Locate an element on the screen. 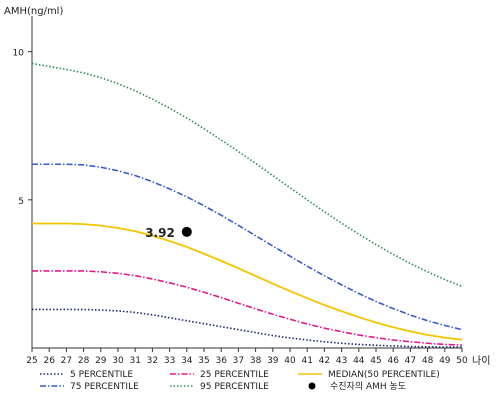 The image size is (500, 400). x-tick-label: 30 is located at coordinates (118, 361).